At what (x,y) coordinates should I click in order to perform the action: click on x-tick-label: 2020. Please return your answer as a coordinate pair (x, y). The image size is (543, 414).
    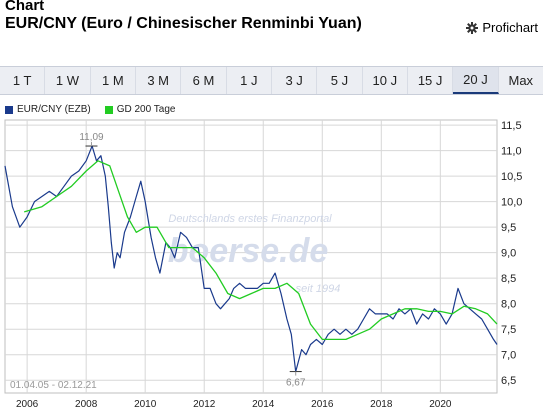
    Looking at the image, I should click on (440, 404).